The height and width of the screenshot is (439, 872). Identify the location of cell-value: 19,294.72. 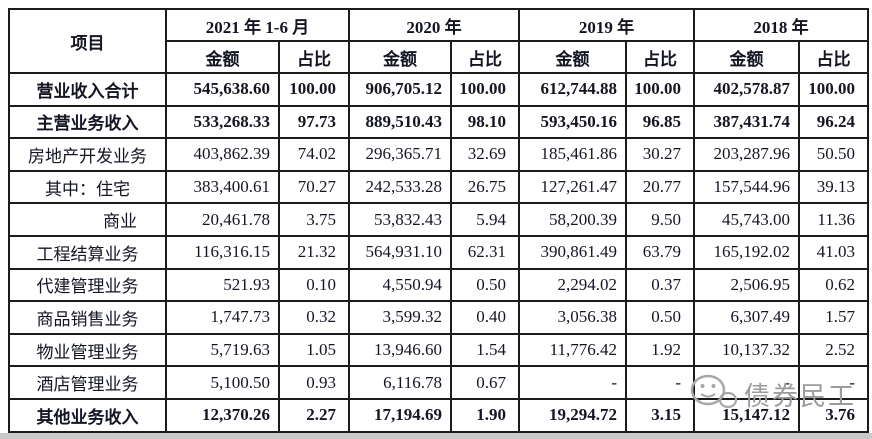
(572, 415).